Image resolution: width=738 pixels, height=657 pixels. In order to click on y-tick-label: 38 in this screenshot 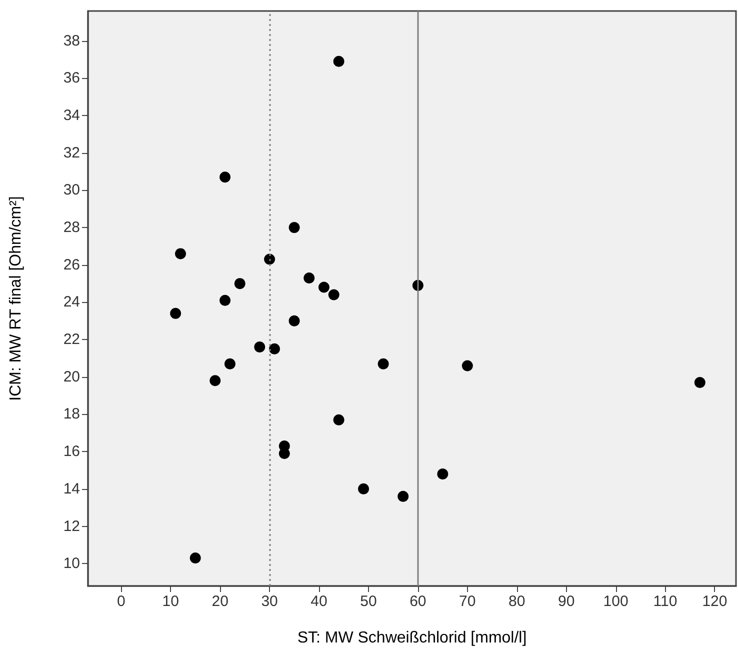, I will do `click(71, 41)`.